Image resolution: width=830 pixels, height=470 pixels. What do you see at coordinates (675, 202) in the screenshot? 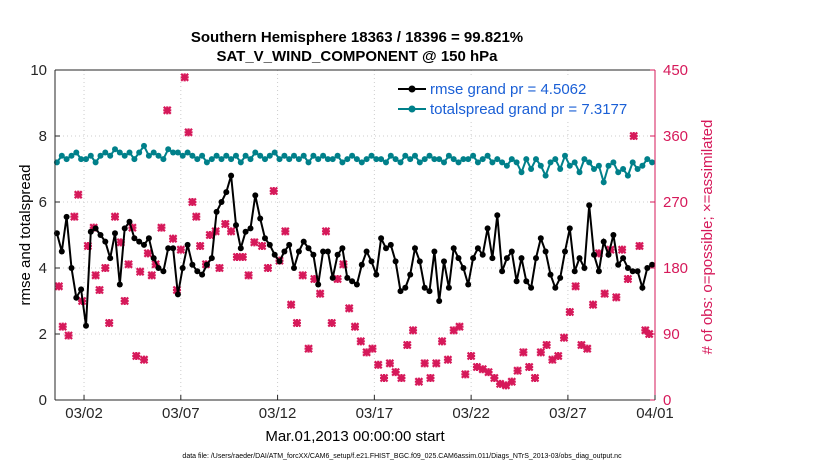
I see `right-tick-label: 270` at bounding box center [675, 202].